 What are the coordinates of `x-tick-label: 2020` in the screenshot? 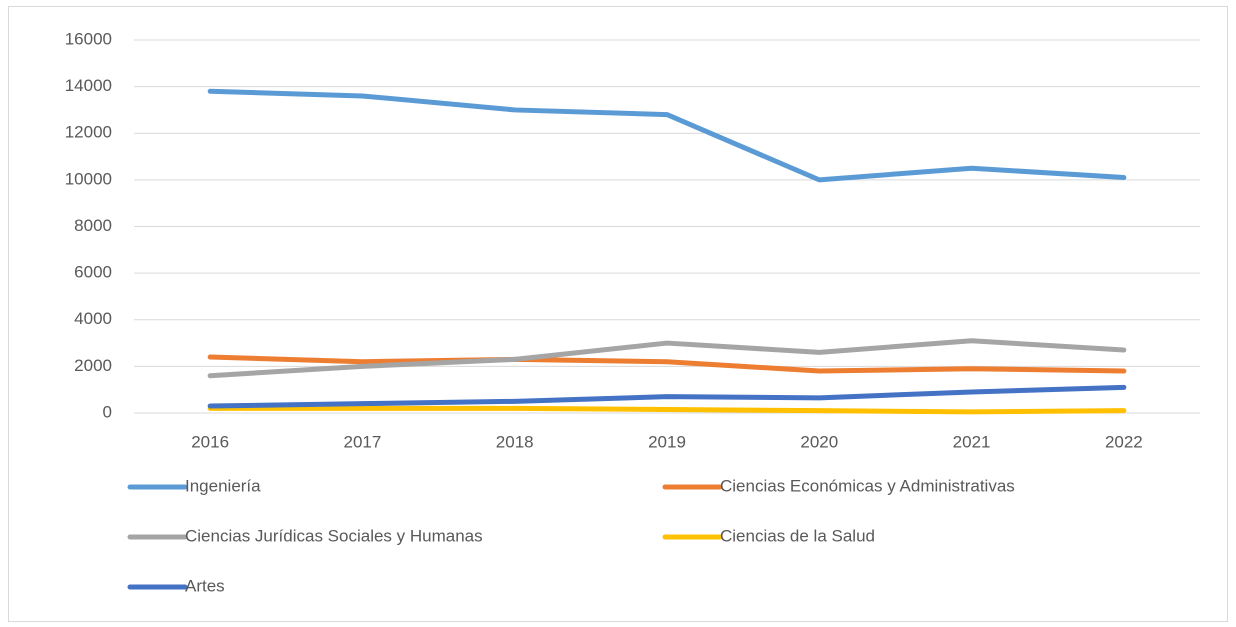 It's located at (819, 441).